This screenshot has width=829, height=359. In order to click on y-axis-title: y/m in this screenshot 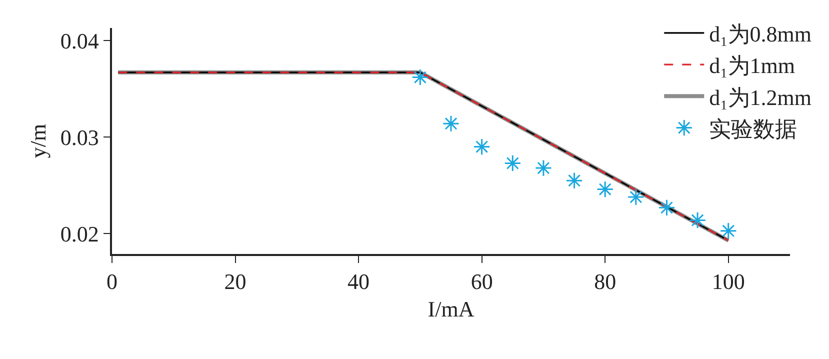, I will do `click(38, 141)`.